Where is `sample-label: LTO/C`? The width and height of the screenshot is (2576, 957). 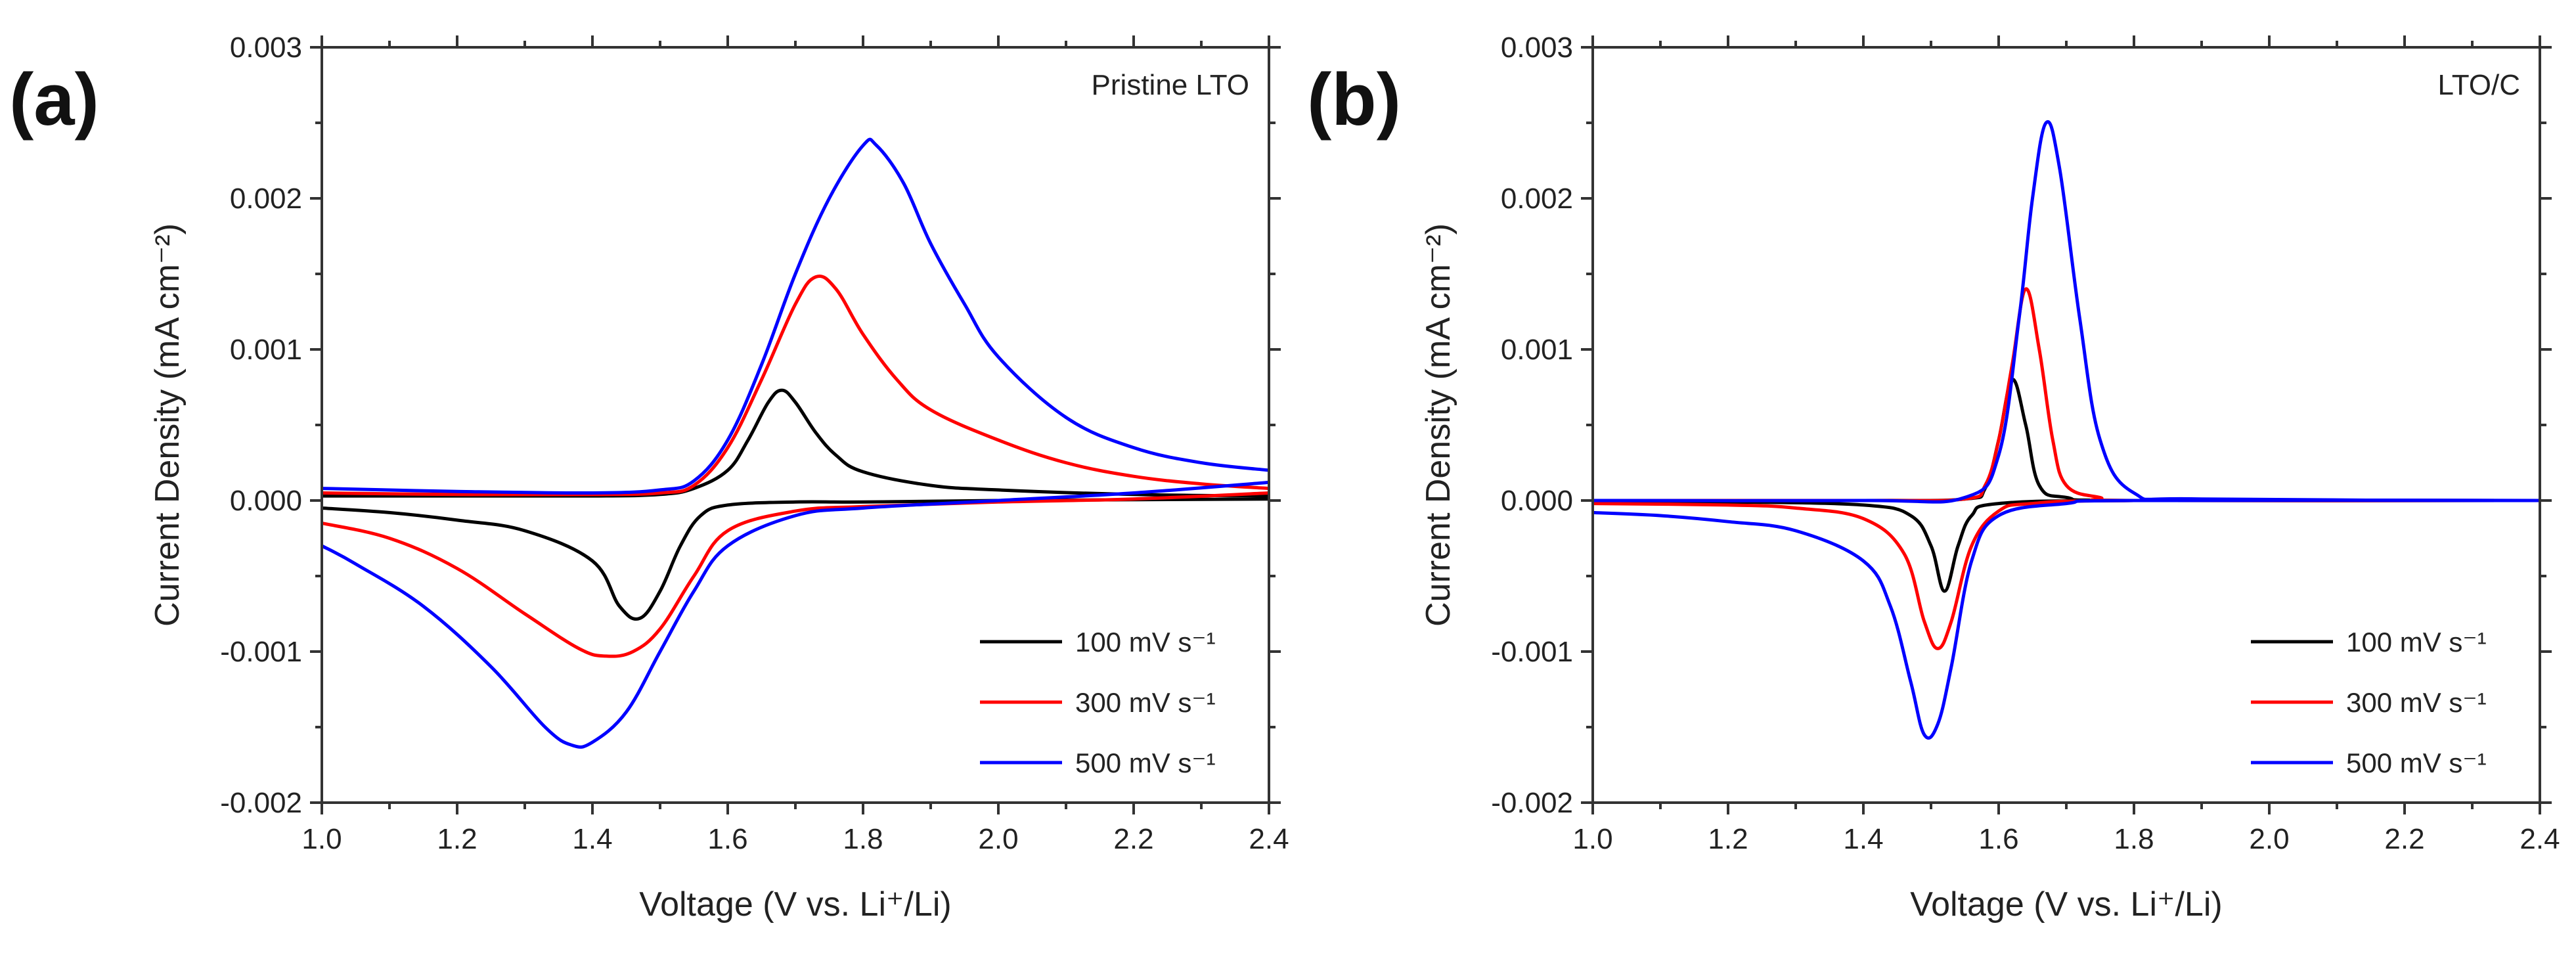 sample-label: LTO/C is located at coordinates (2478, 85).